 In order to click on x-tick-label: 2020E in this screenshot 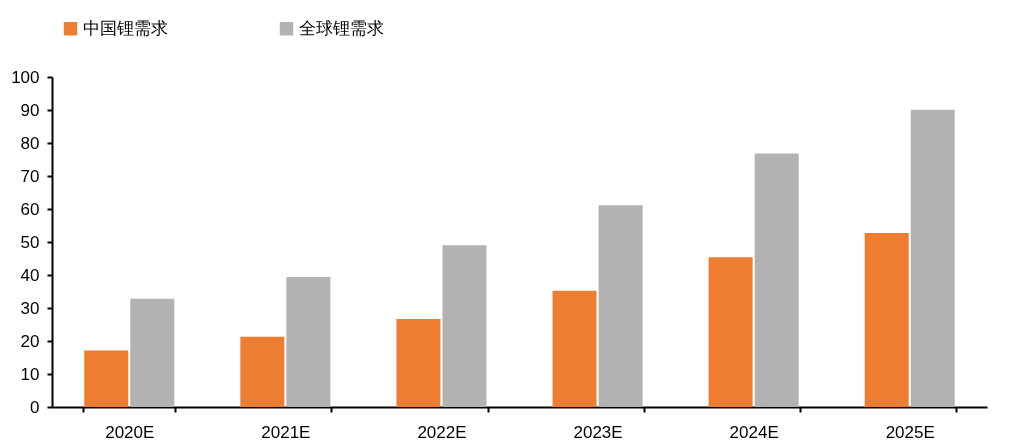, I will do `click(130, 432)`.